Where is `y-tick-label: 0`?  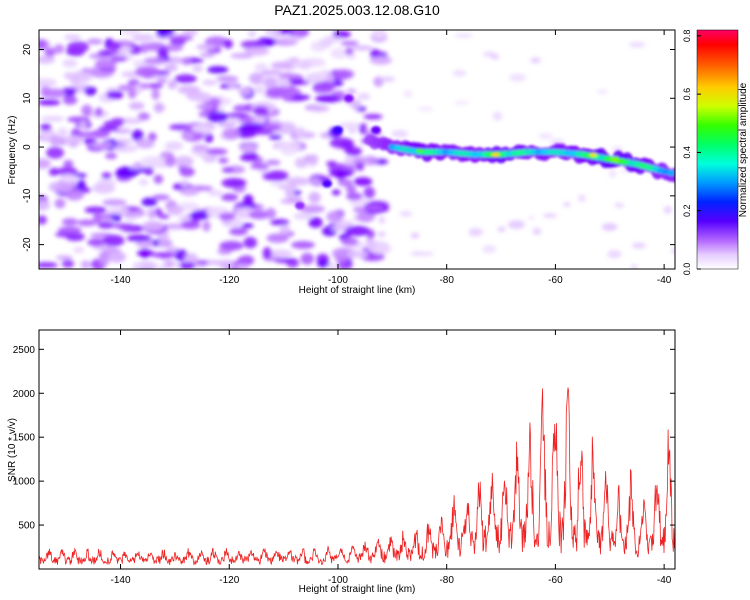
y-tick-label: 0 is located at coordinates (27, 147).